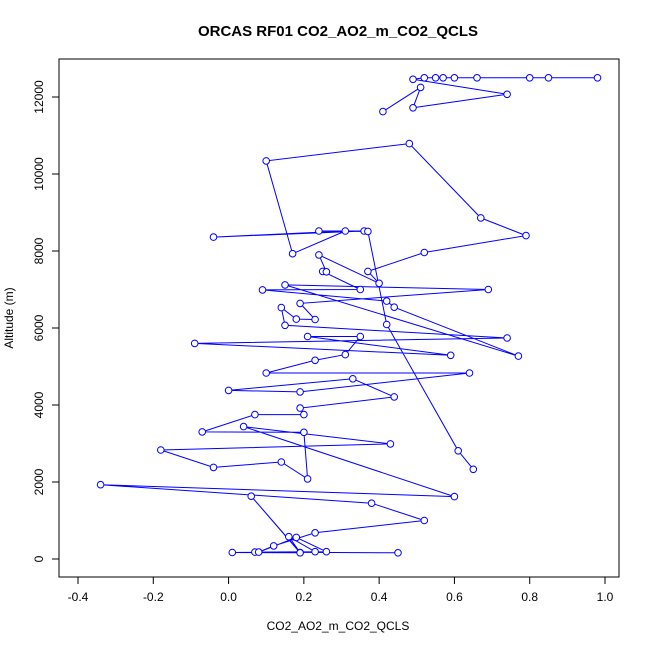  I want to click on x-axis-label: CO2_AO2_m_CO2_QCLS, so click(338, 626).